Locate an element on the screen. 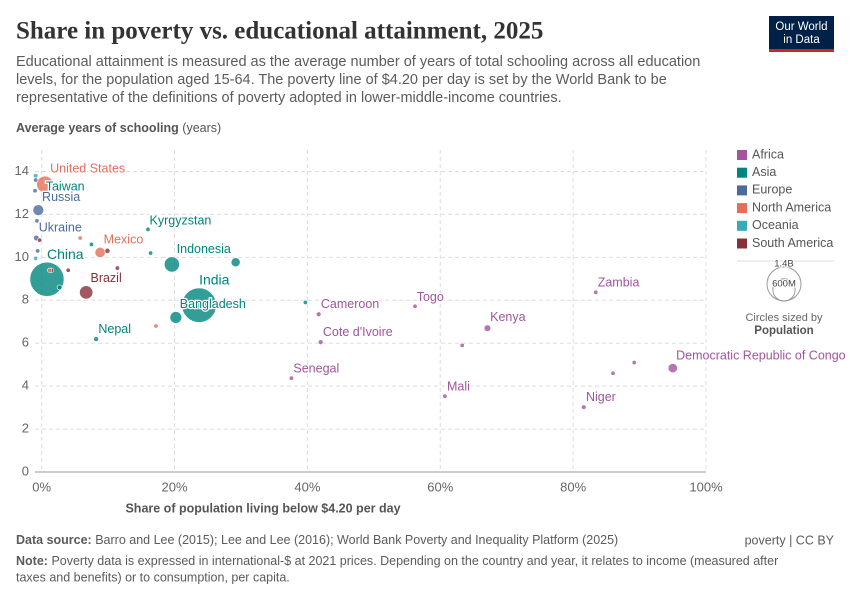 The image size is (850, 600). size-legend-label: 1.4B is located at coordinates (784, 264).